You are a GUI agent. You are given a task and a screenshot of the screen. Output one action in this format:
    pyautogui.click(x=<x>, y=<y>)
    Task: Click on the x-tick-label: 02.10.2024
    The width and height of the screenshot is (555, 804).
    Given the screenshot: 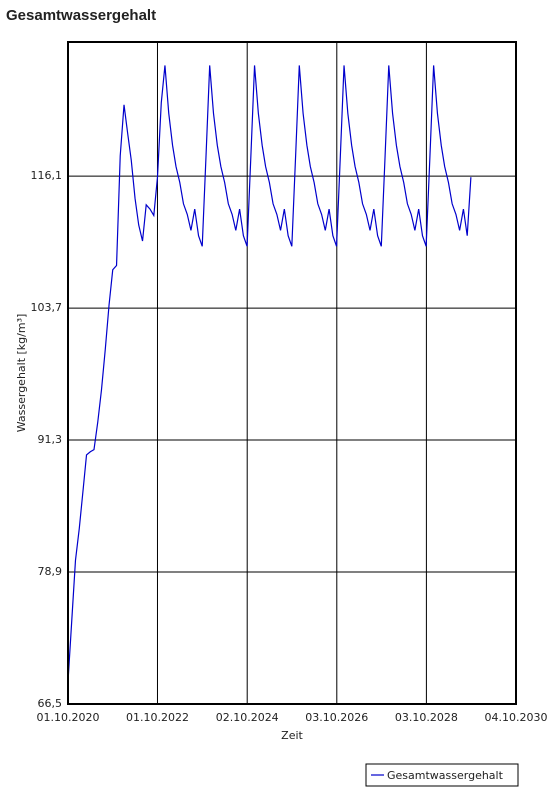 What is the action you would take?
    pyautogui.click(x=247, y=717)
    